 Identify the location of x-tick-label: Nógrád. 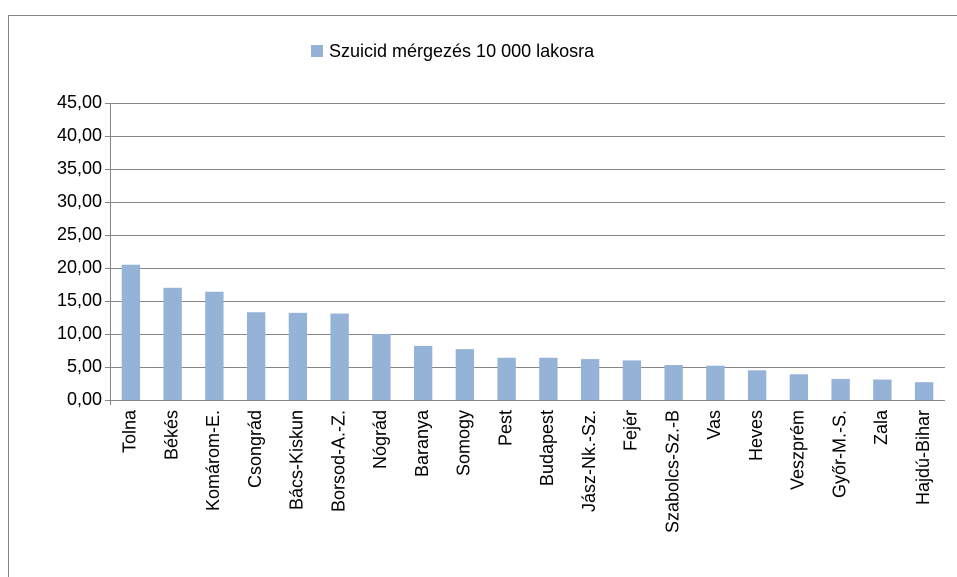
(380, 439).